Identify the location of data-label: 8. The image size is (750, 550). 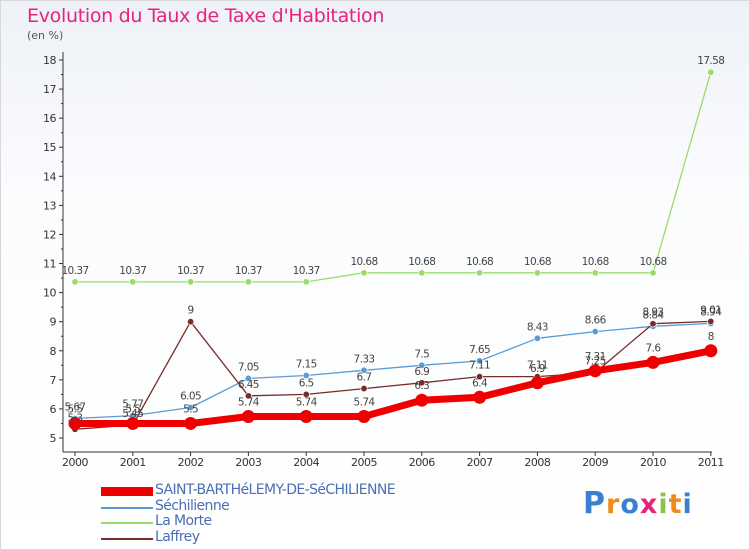
(711, 337).